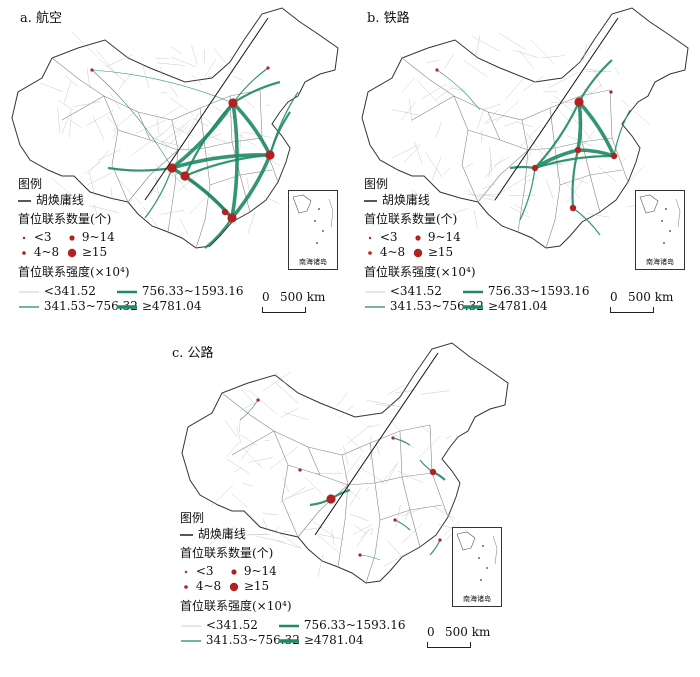 This screenshot has width=700, height=677. Describe the element at coordinates (252, 640) in the screenshot. I see `strength-label: 341.53~756.32` at that location.